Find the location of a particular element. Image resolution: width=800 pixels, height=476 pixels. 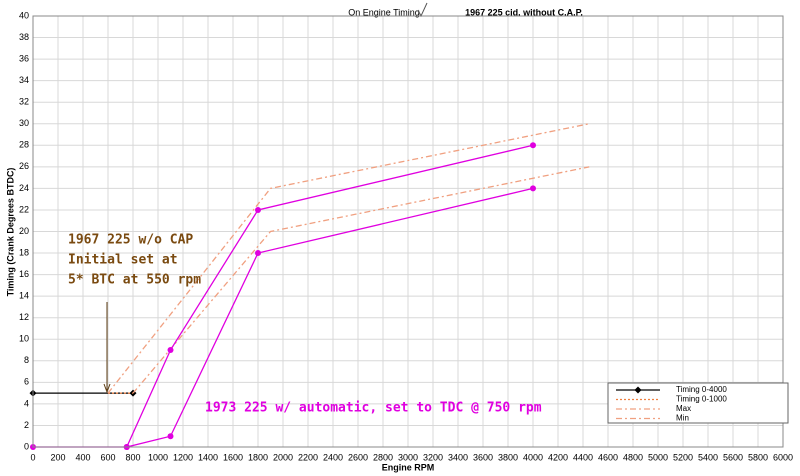

x-tick-label: 1200 is located at coordinates (183, 457).